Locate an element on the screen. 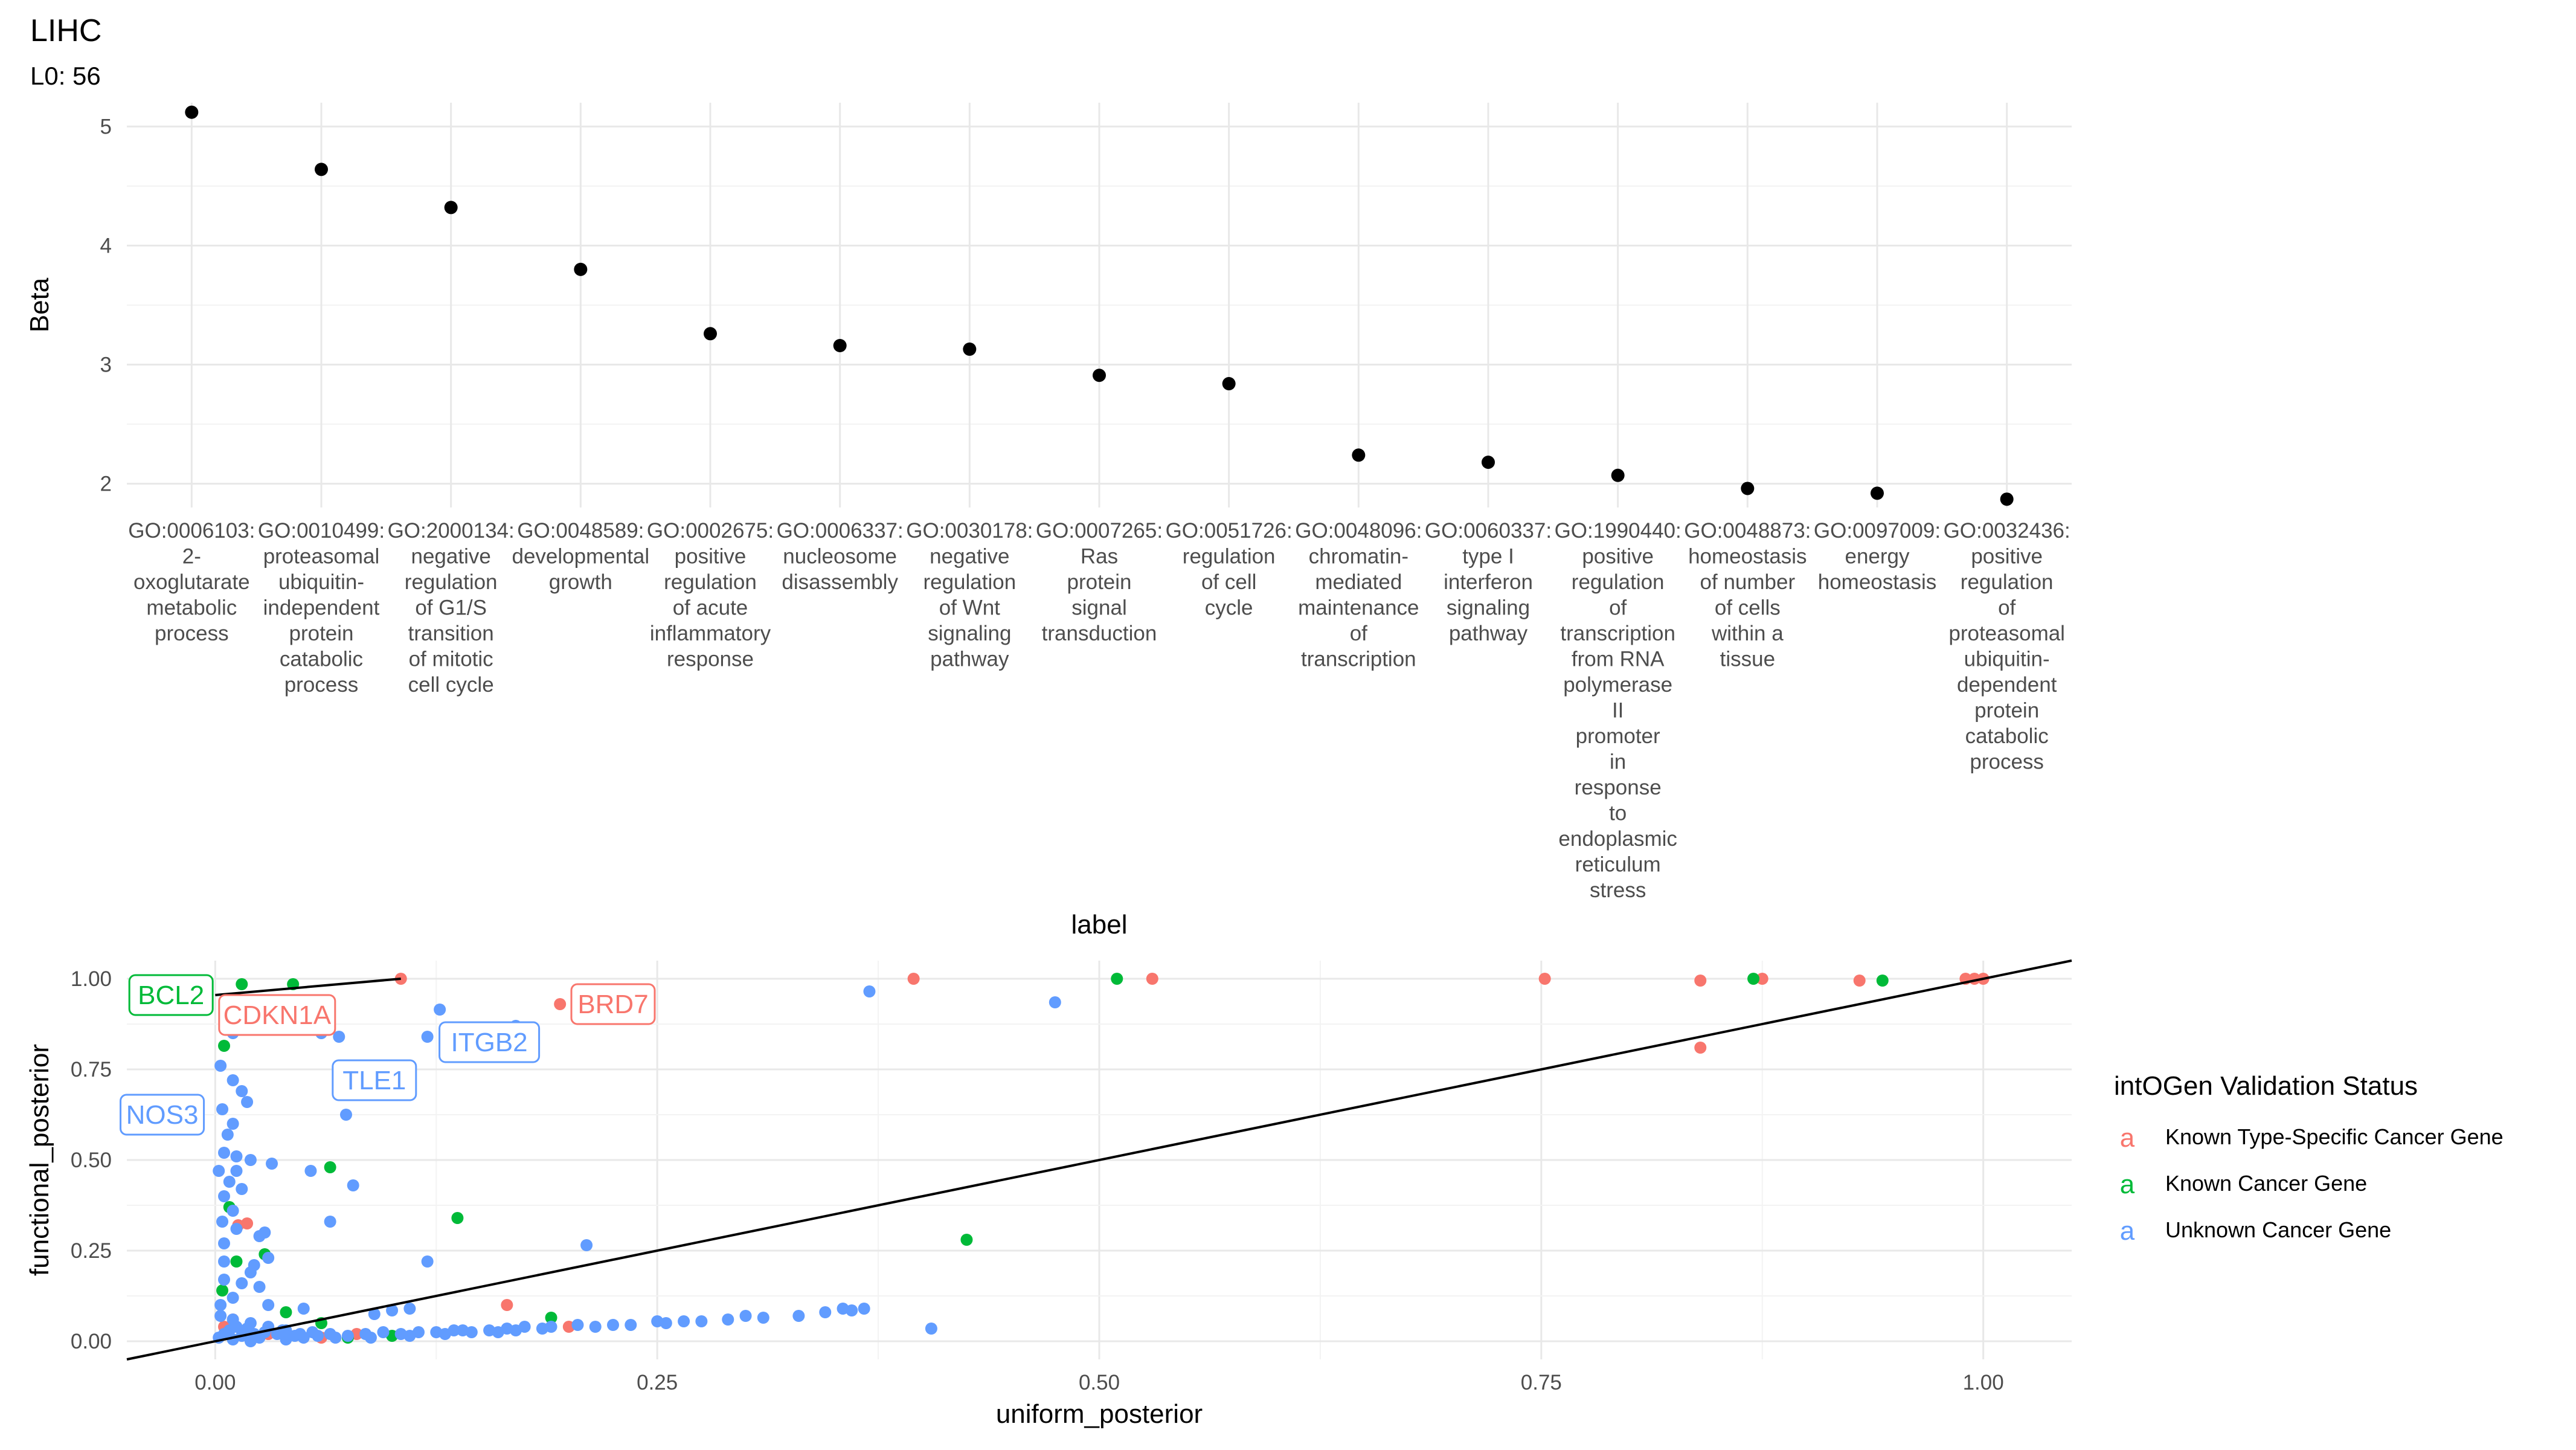 This screenshot has width=2576, height=1450. legend-title: intOGen Validation Status is located at coordinates (2266, 1086).